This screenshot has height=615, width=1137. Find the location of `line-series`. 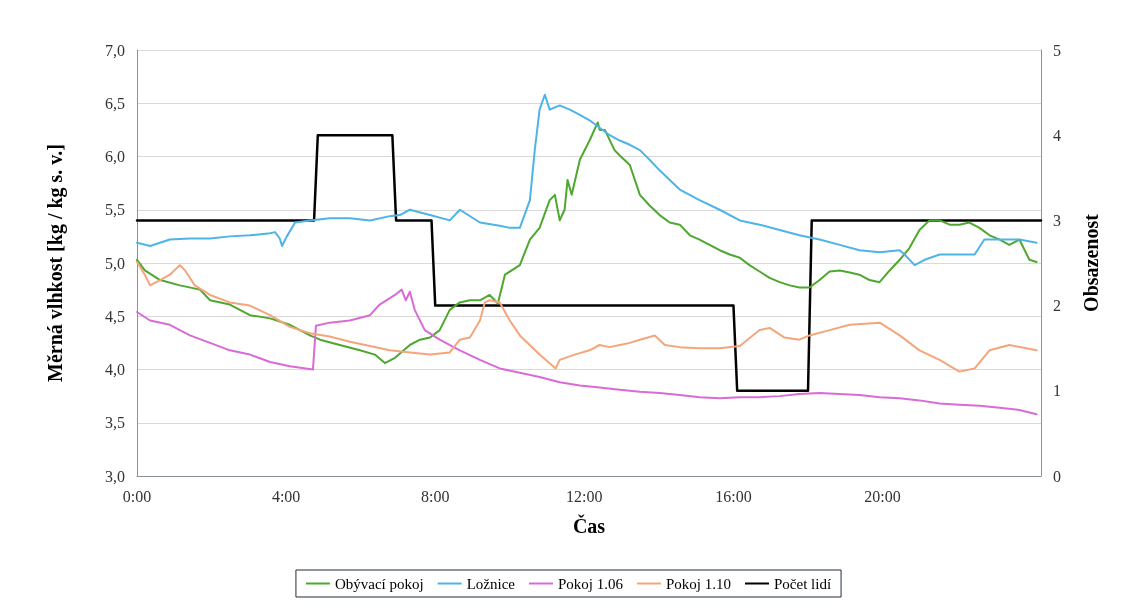

line-series is located at coordinates (587, 316).